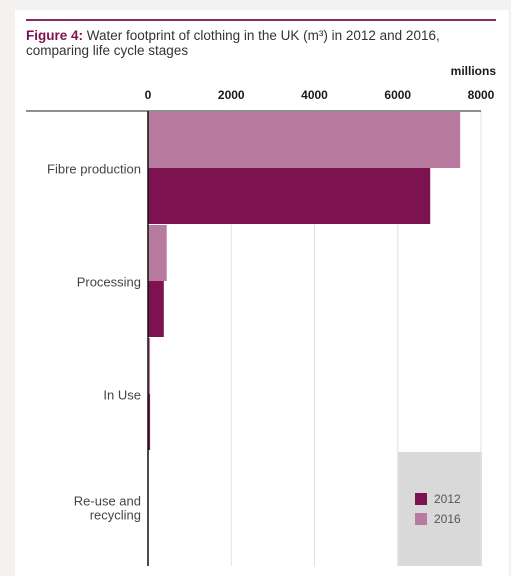 The height and width of the screenshot is (576, 511). What do you see at coordinates (107, 501) in the screenshot?
I see `category-label: Re-use and` at bounding box center [107, 501].